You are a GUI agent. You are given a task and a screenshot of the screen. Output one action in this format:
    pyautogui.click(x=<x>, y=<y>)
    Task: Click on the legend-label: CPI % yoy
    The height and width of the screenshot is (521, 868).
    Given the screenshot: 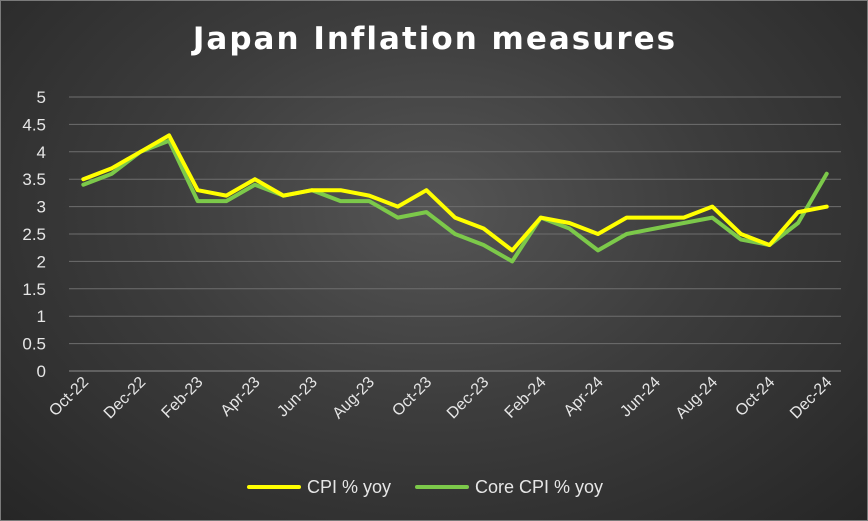 What is the action you would take?
    pyautogui.click(x=349, y=487)
    